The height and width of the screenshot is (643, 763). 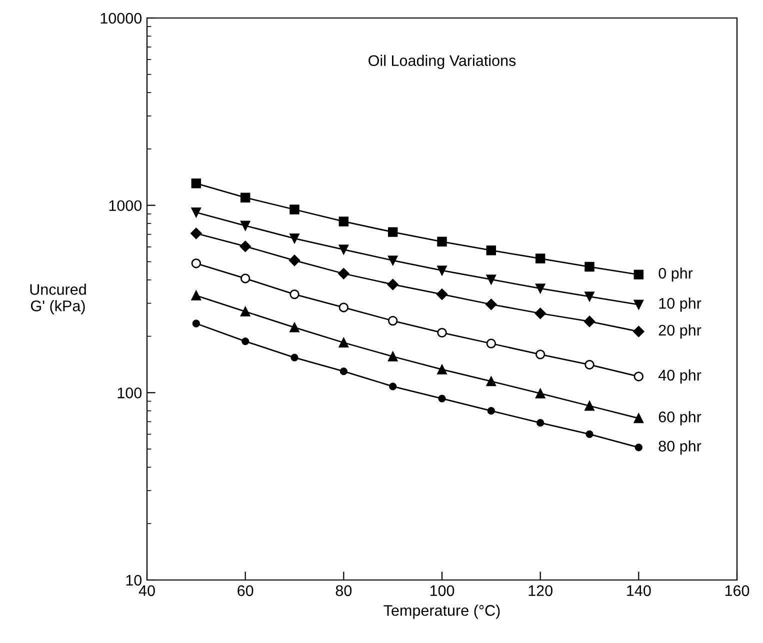 What do you see at coordinates (680, 418) in the screenshot?
I see `series-label: 60 phr` at bounding box center [680, 418].